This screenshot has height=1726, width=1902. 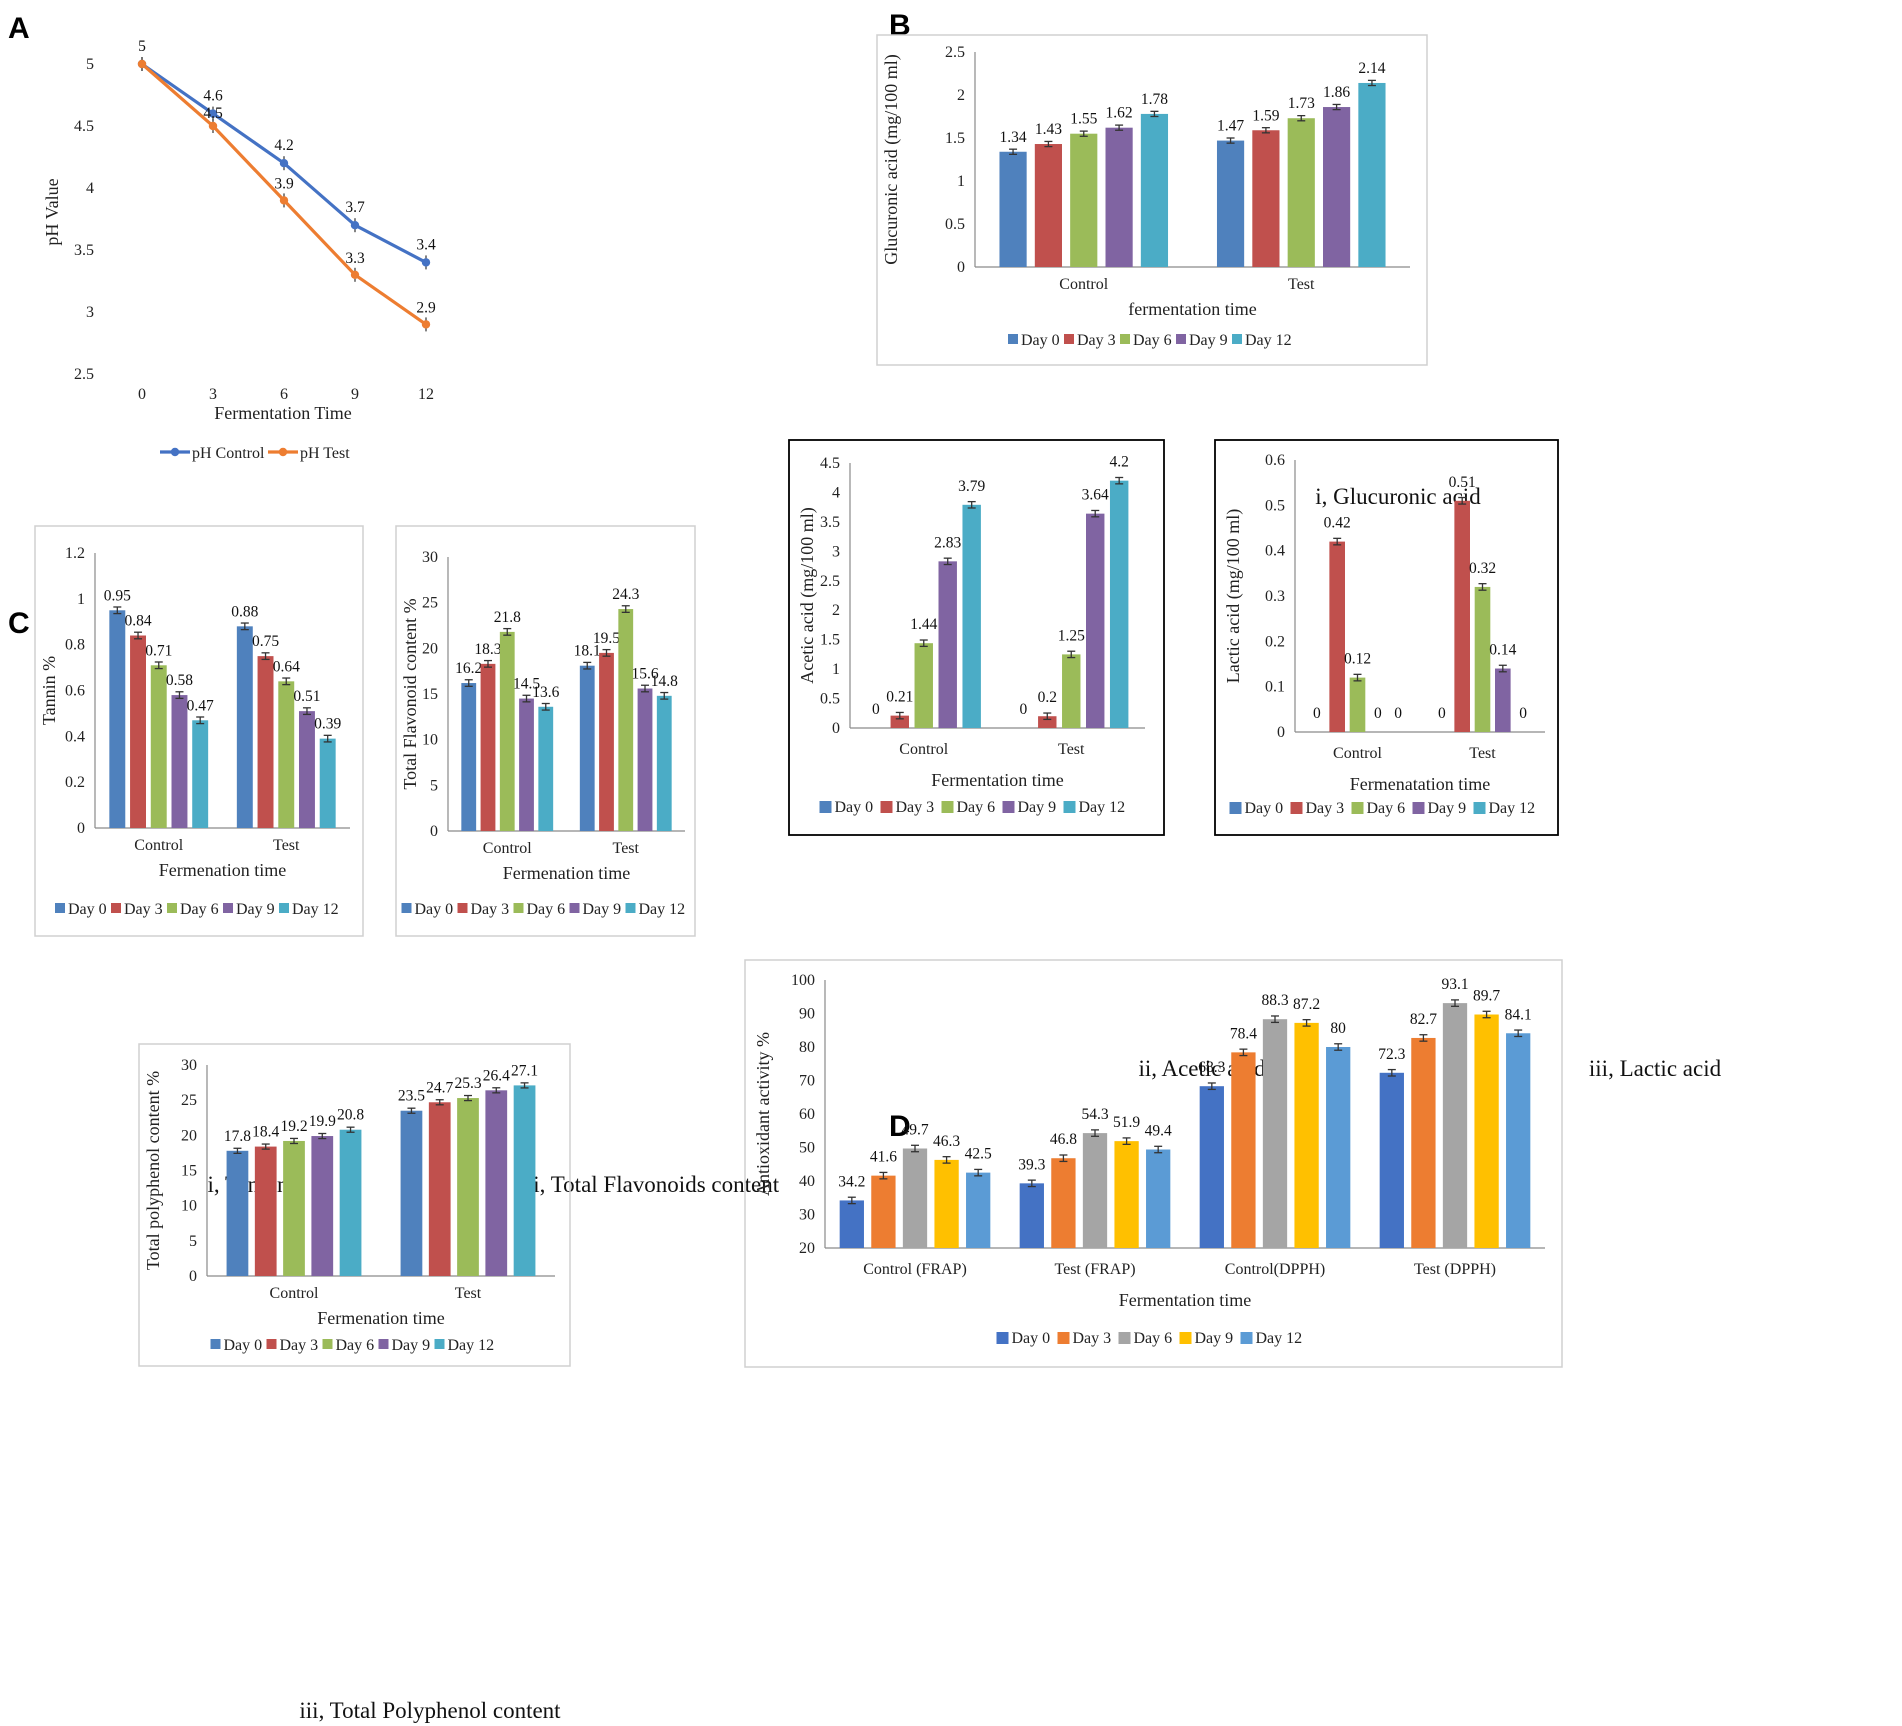 I want to click on data-label: 49.4, so click(x=1158, y=1131).